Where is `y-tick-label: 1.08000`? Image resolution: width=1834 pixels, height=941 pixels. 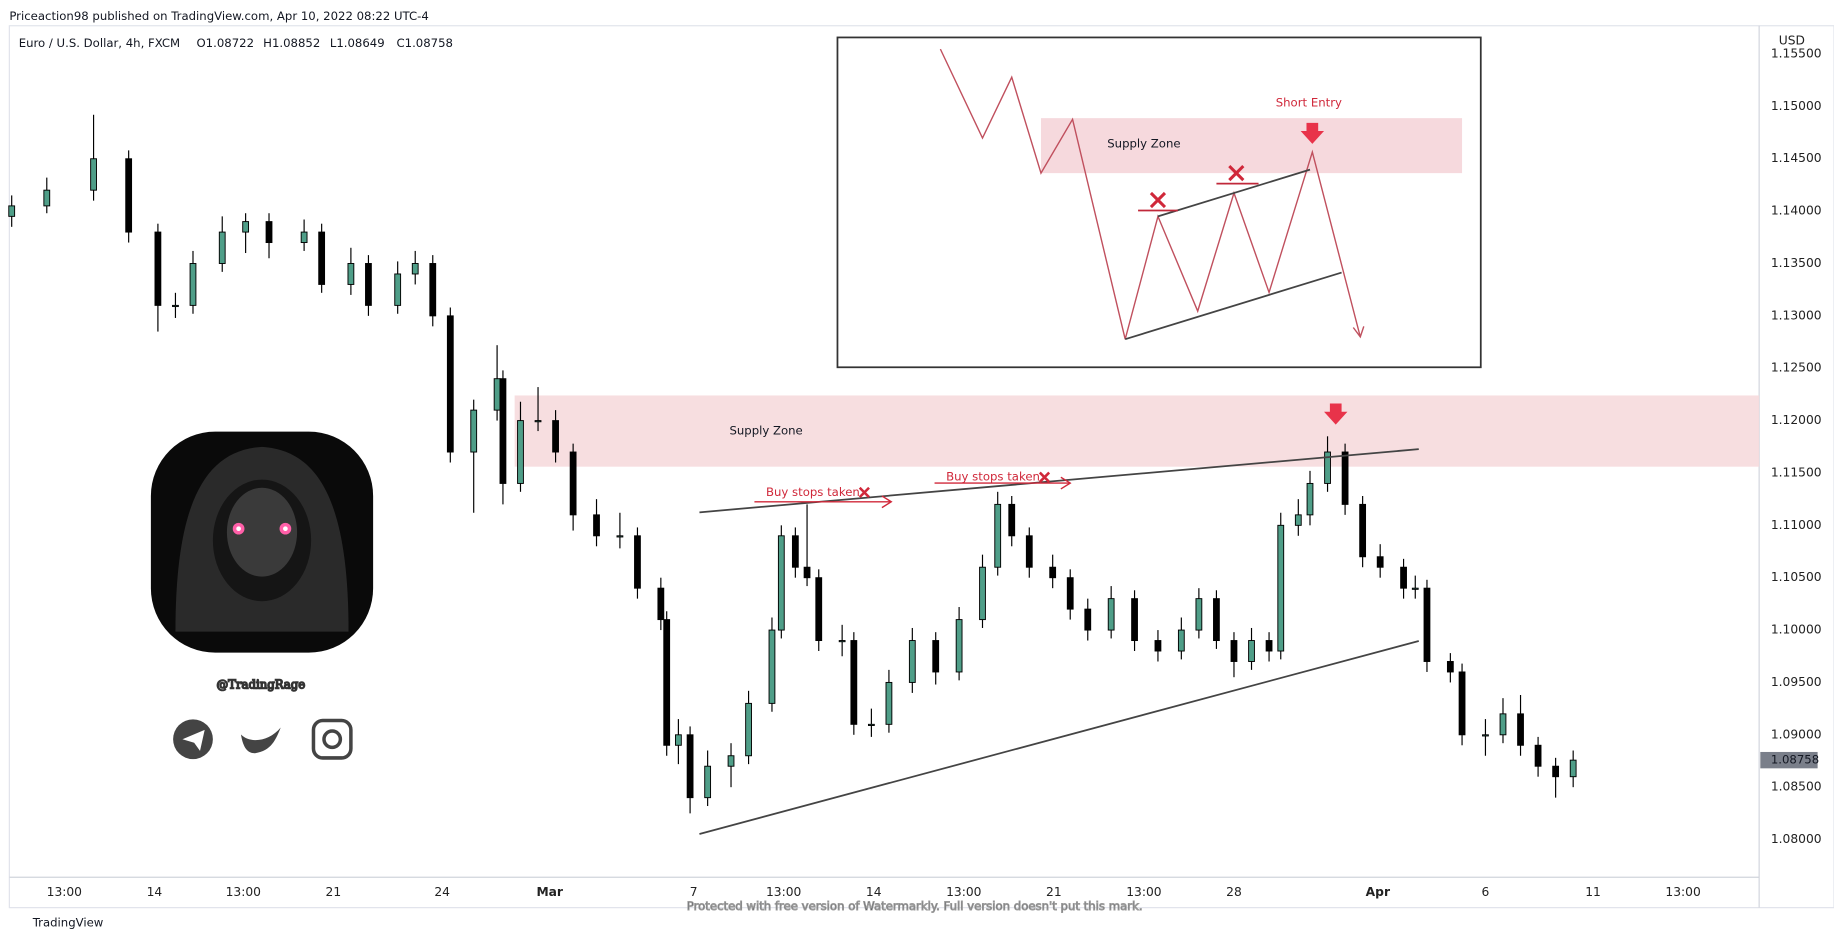 y-tick-label: 1.08000 is located at coordinates (1796, 839).